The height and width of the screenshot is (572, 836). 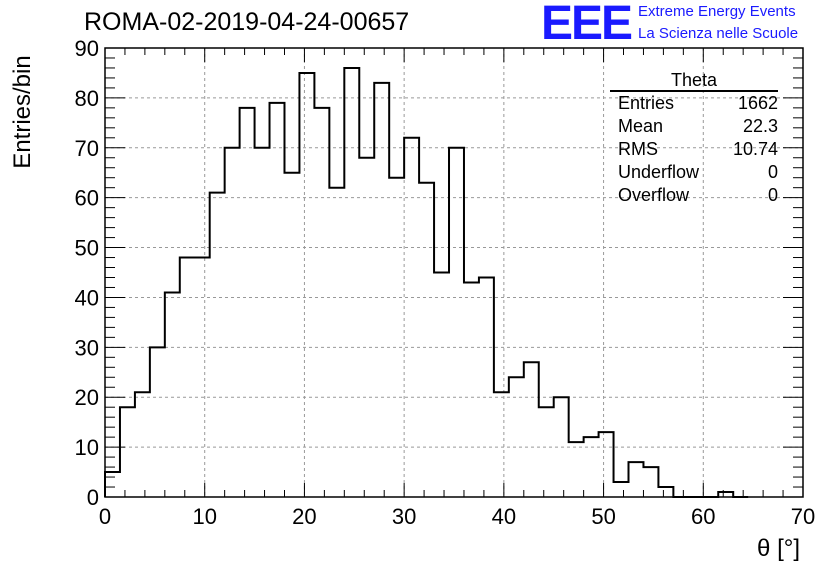 What do you see at coordinates (803, 516) in the screenshot?
I see `x-tick-label: 70` at bounding box center [803, 516].